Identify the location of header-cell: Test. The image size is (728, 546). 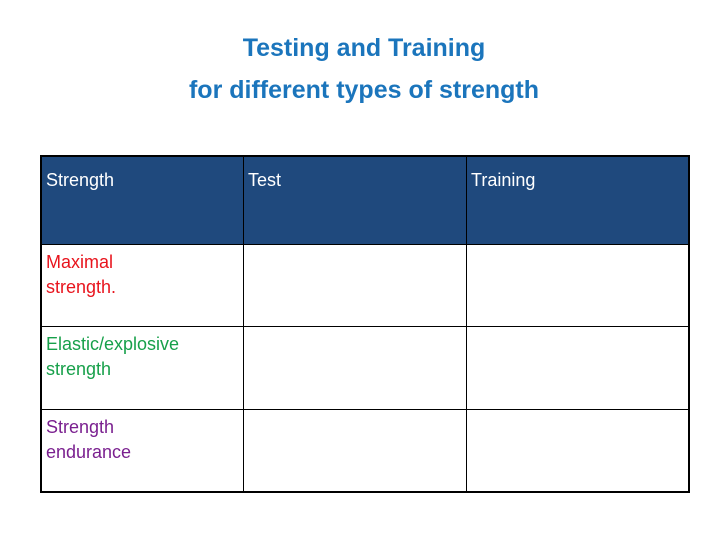
(355, 200).